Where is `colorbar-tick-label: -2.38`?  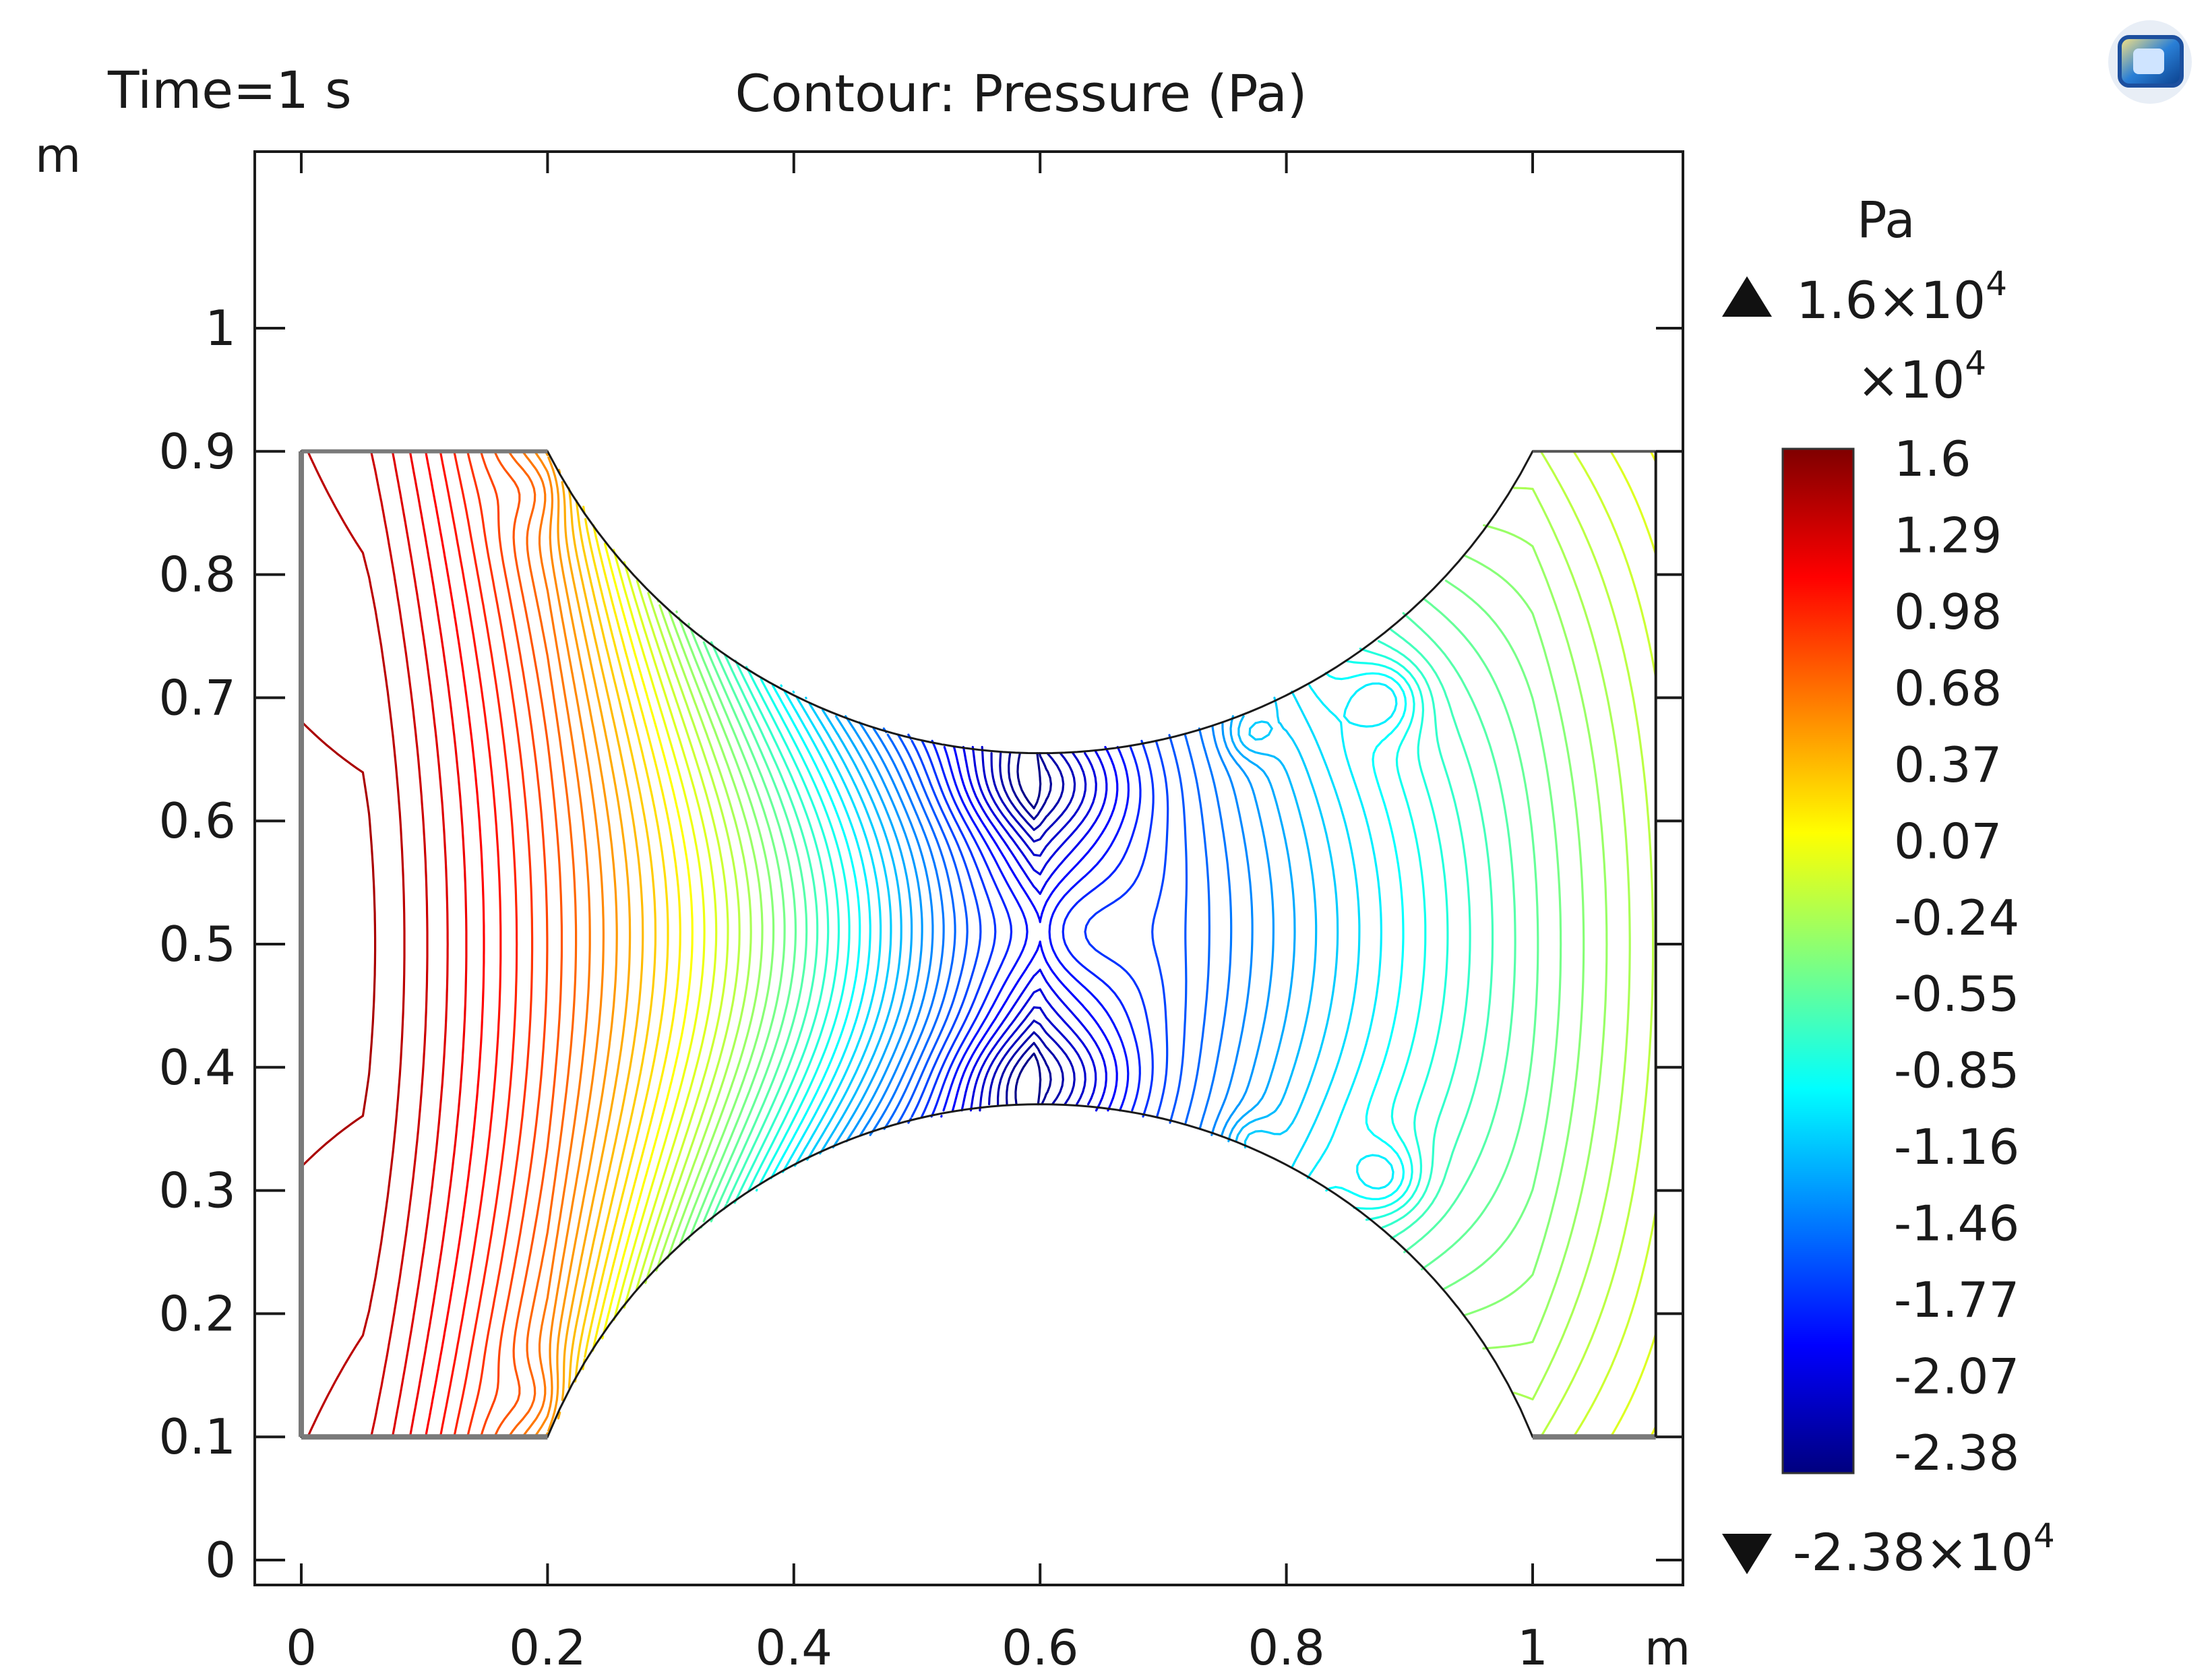
colorbar-tick-label: -2.38 is located at coordinates (1957, 1453).